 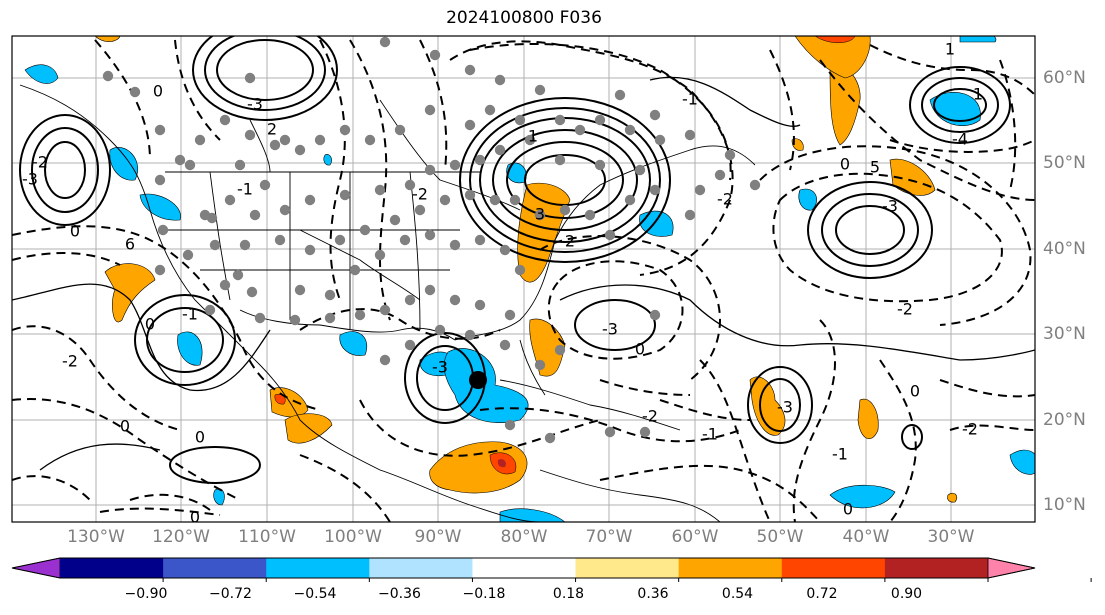 I want to click on map-title: 2024100800 F036, so click(x=524, y=18).